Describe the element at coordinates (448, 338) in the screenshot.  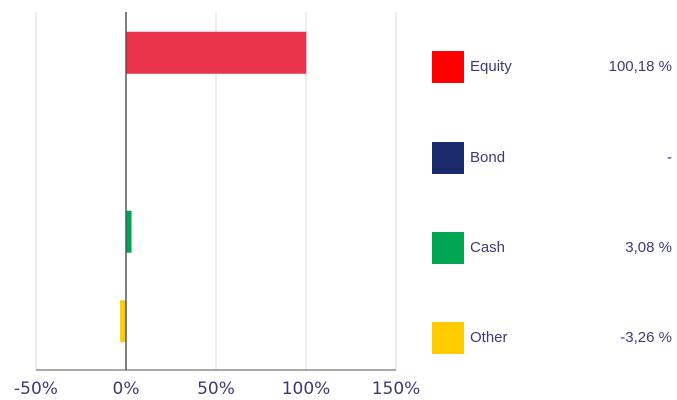
I see `legend-swatch-other` at that location.